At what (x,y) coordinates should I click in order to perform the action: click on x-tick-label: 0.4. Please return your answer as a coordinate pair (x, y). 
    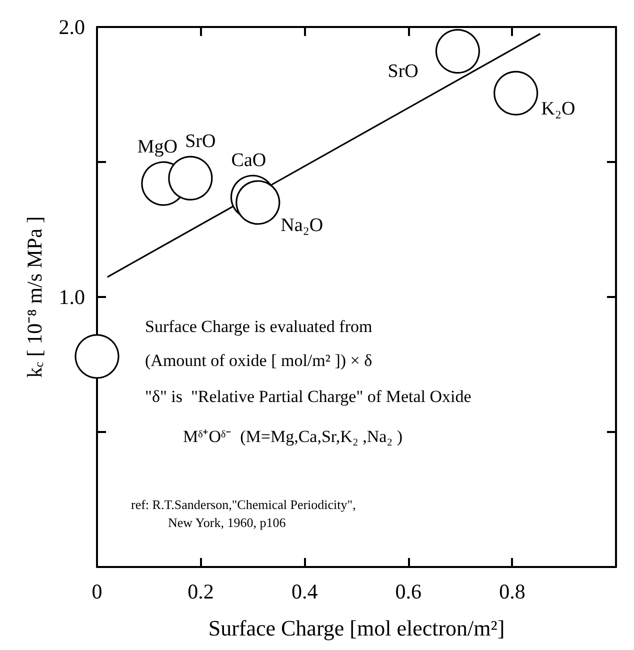
    Looking at the image, I should click on (304, 592).